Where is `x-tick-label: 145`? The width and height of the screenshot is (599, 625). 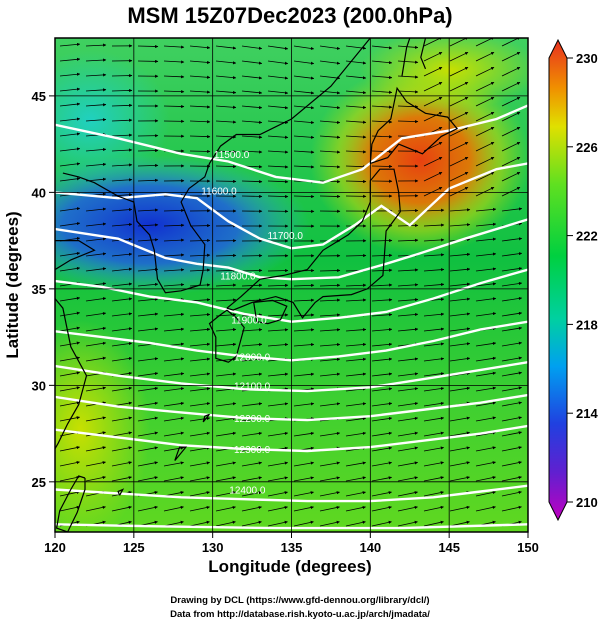
x-tick-label: 145 is located at coordinates (449, 547).